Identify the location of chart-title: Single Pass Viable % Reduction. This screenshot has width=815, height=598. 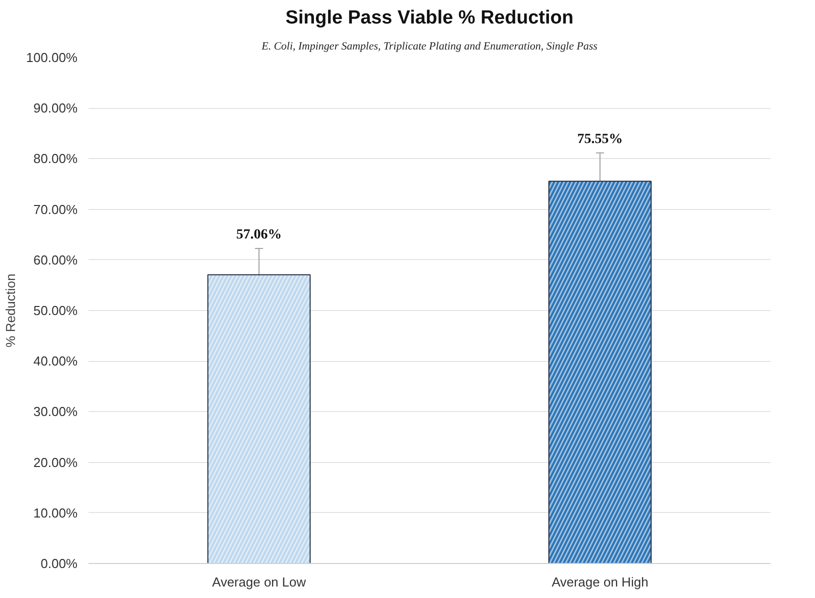
(430, 18).